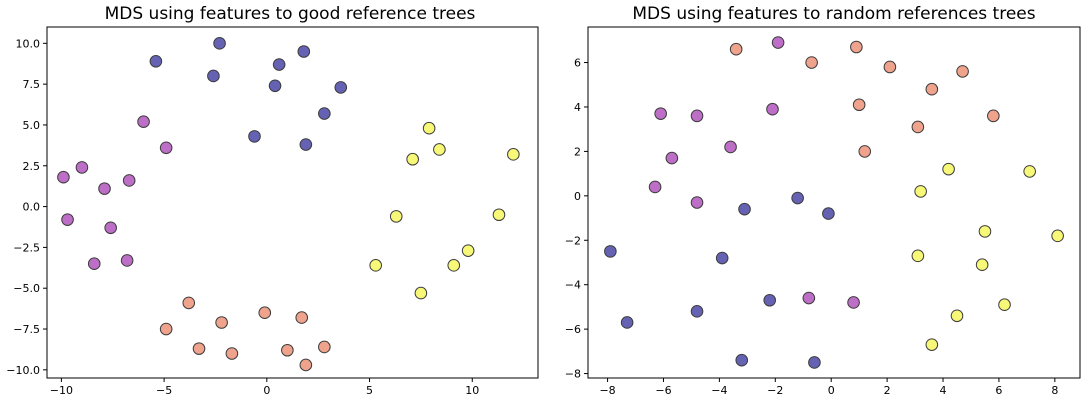 Image resolution: width=1092 pixels, height=402 pixels. I want to click on x-tick-label: −2, so click(775, 390).